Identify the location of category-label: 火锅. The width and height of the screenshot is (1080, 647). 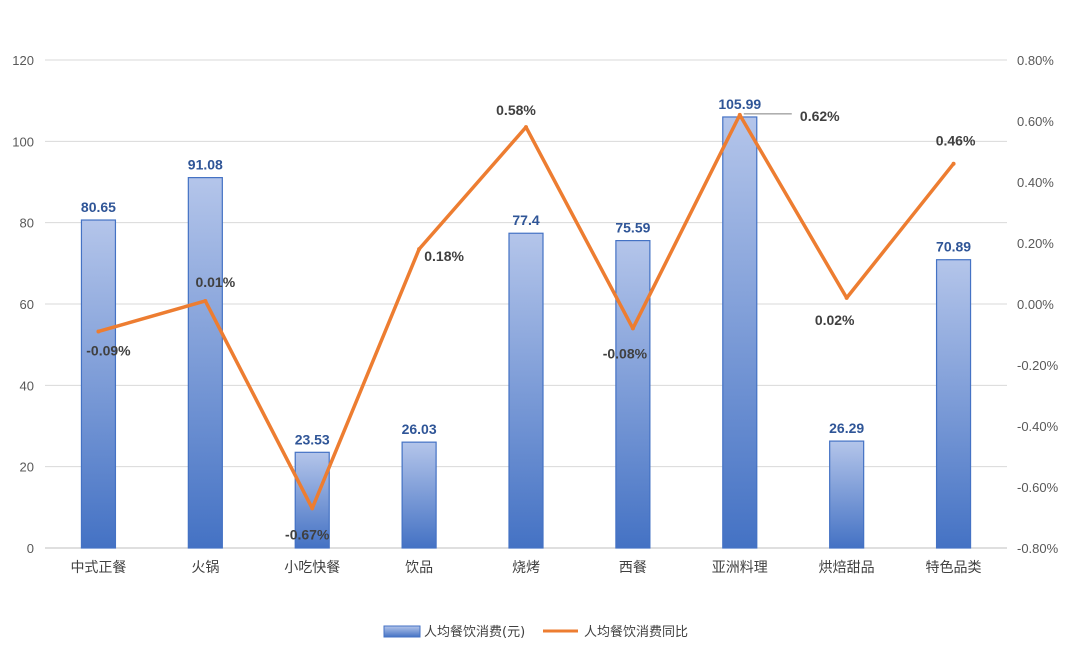
(205, 568).